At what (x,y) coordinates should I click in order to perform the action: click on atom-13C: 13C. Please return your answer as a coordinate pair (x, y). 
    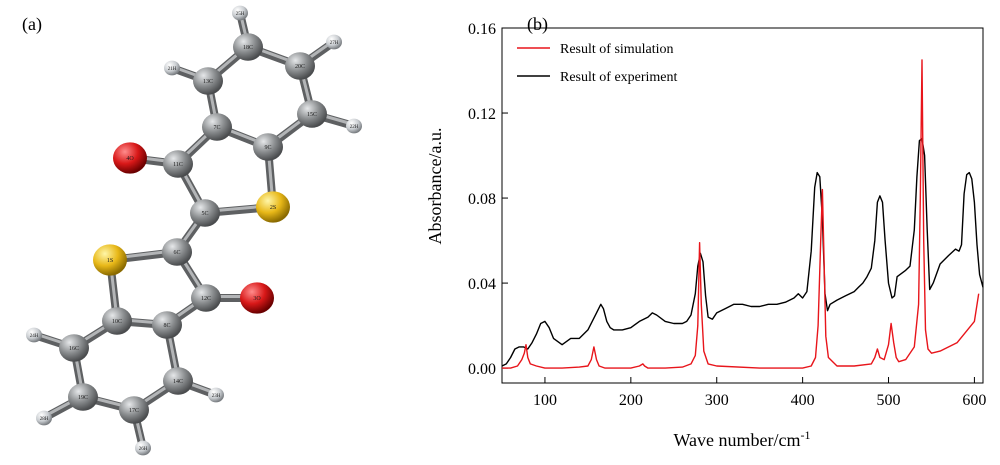
    Looking at the image, I should click on (208, 81).